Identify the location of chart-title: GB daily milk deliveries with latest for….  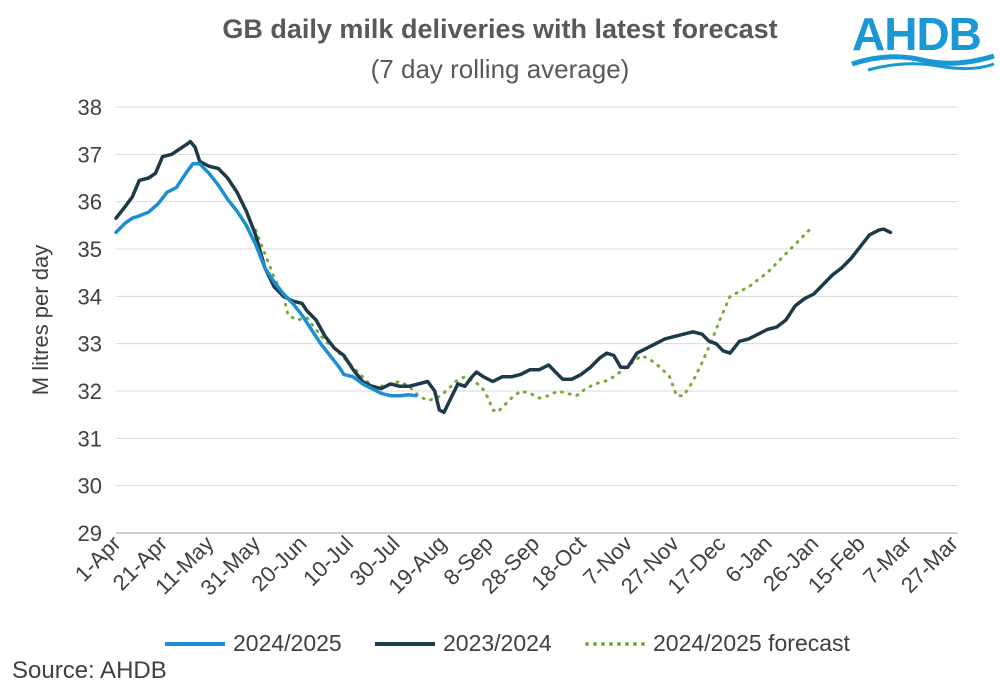
(500, 29).